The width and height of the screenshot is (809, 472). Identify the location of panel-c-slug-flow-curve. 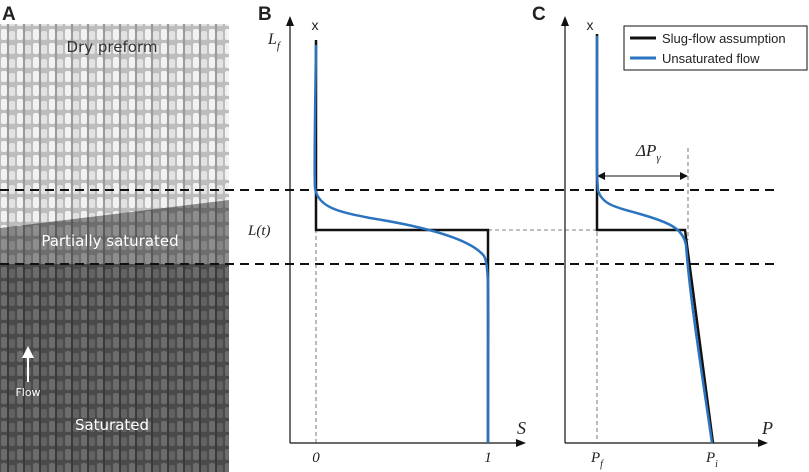
(655, 239).